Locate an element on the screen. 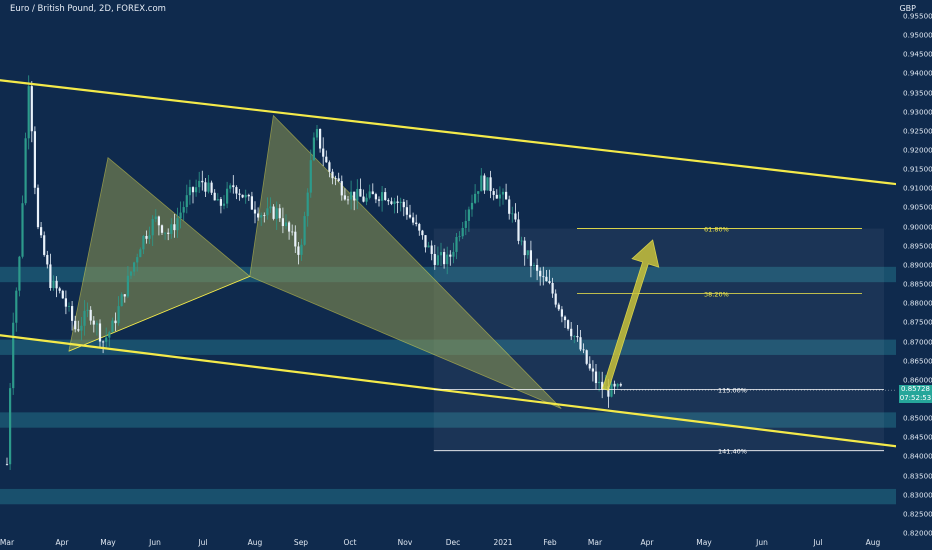  price-tick: 0.82000 is located at coordinates (917, 533).